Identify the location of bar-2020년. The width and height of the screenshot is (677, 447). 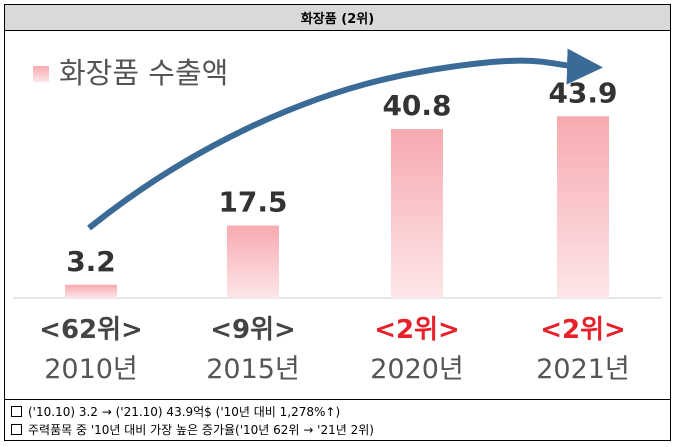
(417, 213).